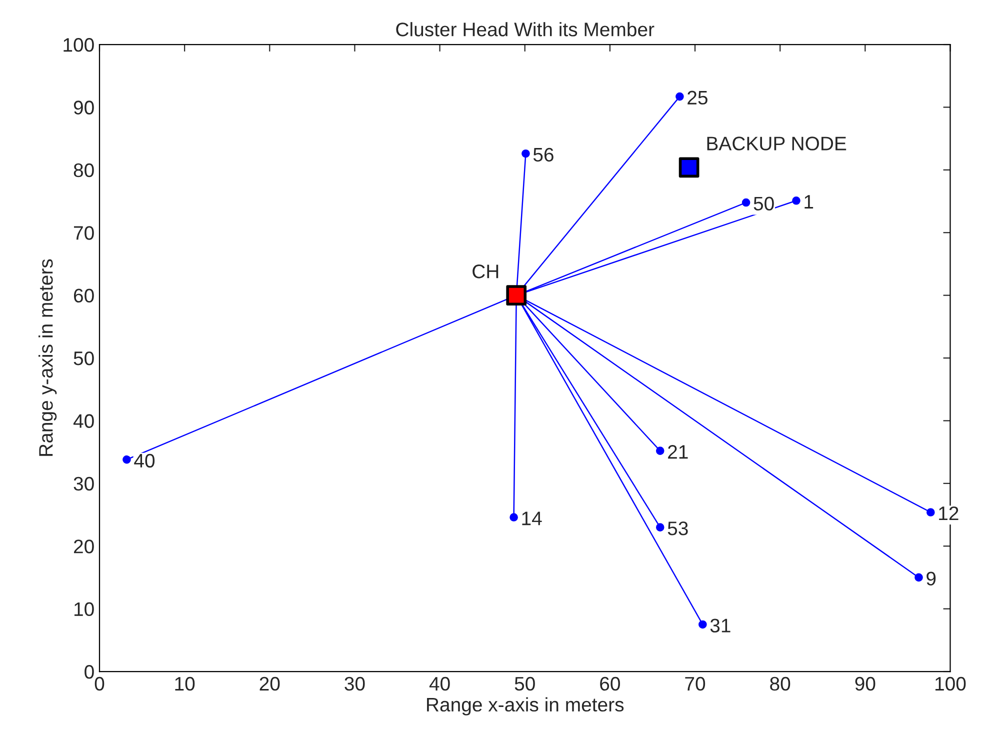 The image size is (995, 742). Describe the element at coordinates (720, 625) in the screenshot. I see `annotation: 31` at that location.